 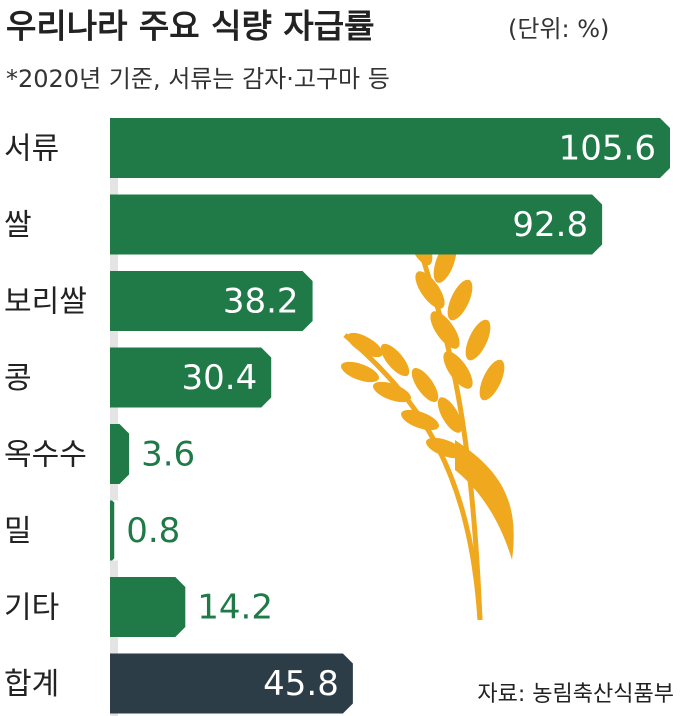 What do you see at coordinates (558, 29) in the screenshot?
I see `unit-label: (단위: %)` at bounding box center [558, 29].